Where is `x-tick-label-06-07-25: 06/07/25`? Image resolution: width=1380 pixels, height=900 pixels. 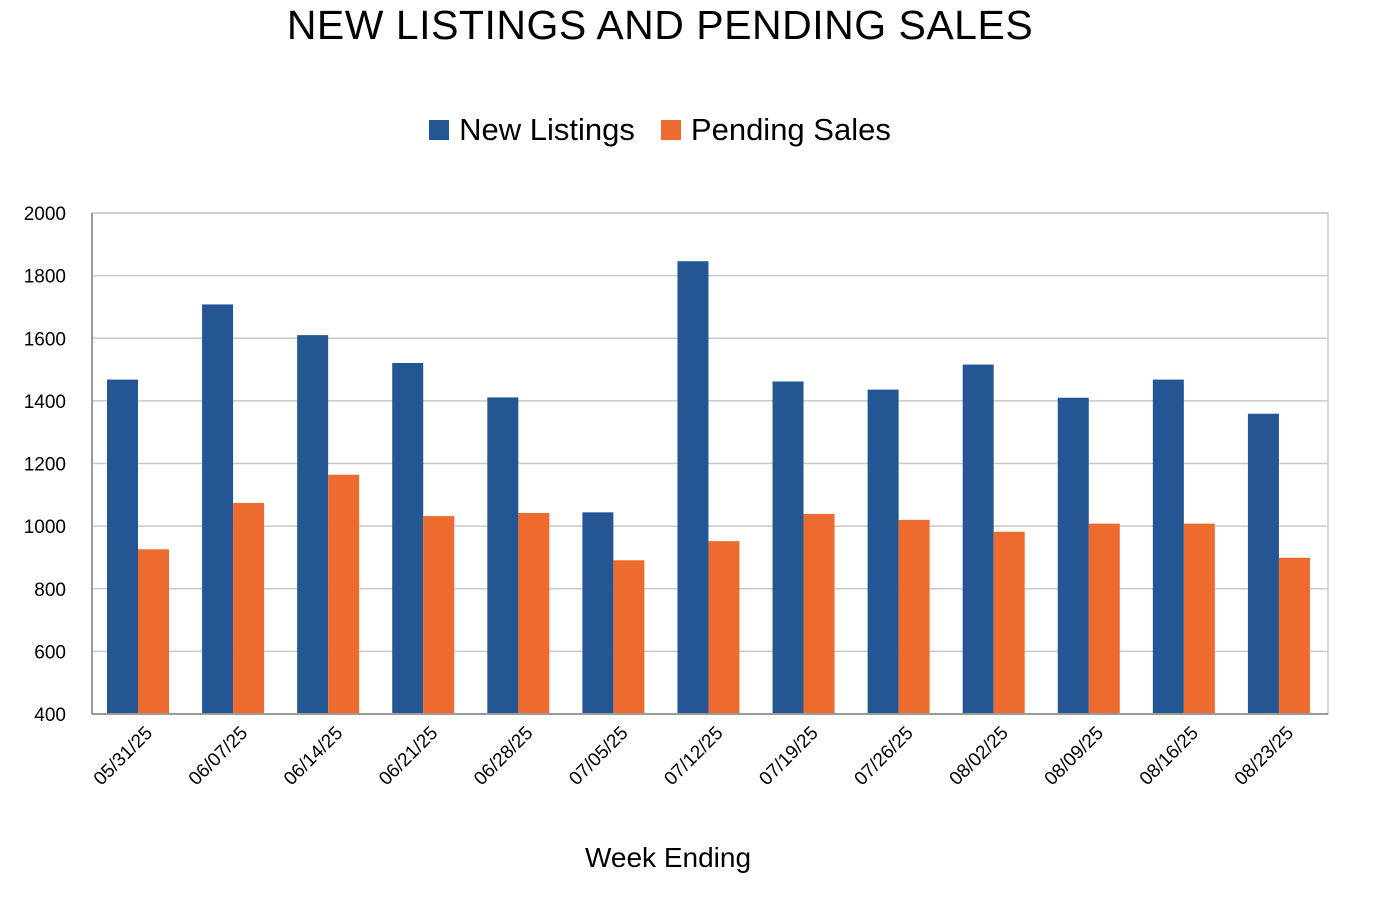
x-tick-label-06-07-25: 06/07/25 is located at coordinates (218, 756).